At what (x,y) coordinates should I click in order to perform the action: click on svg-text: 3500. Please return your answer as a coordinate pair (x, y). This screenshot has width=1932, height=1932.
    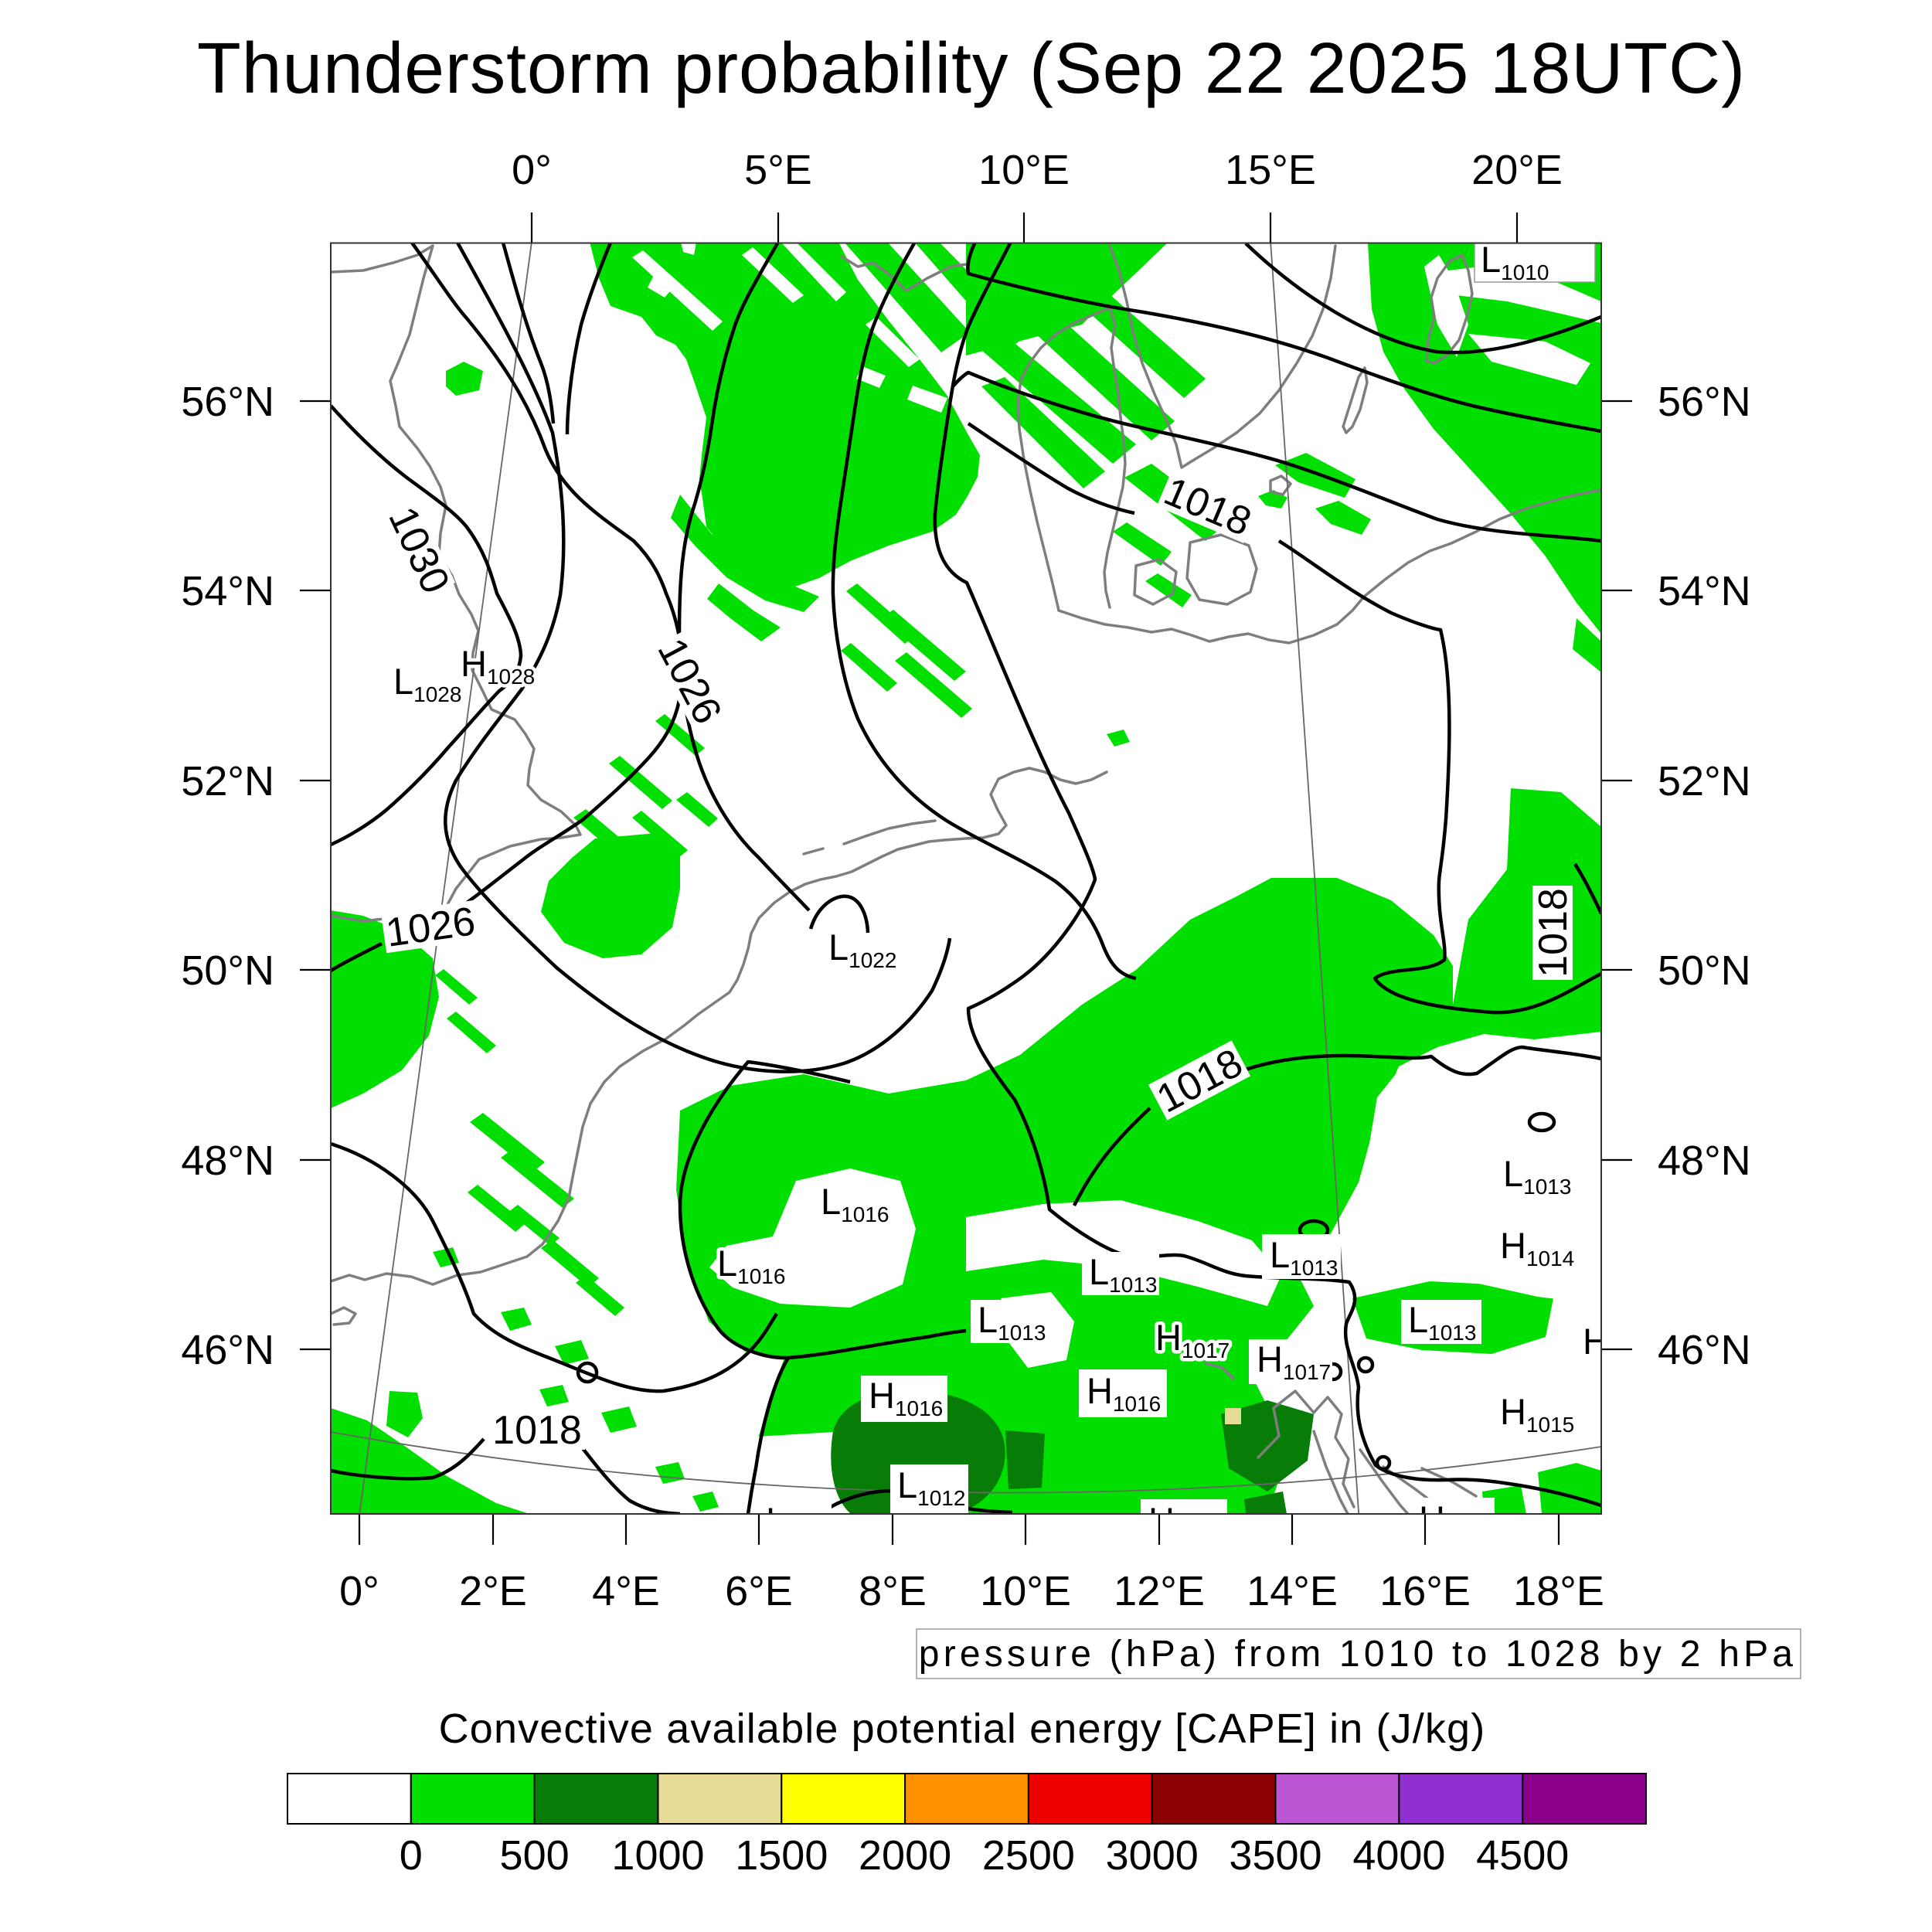
    Looking at the image, I should click on (1275, 1856).